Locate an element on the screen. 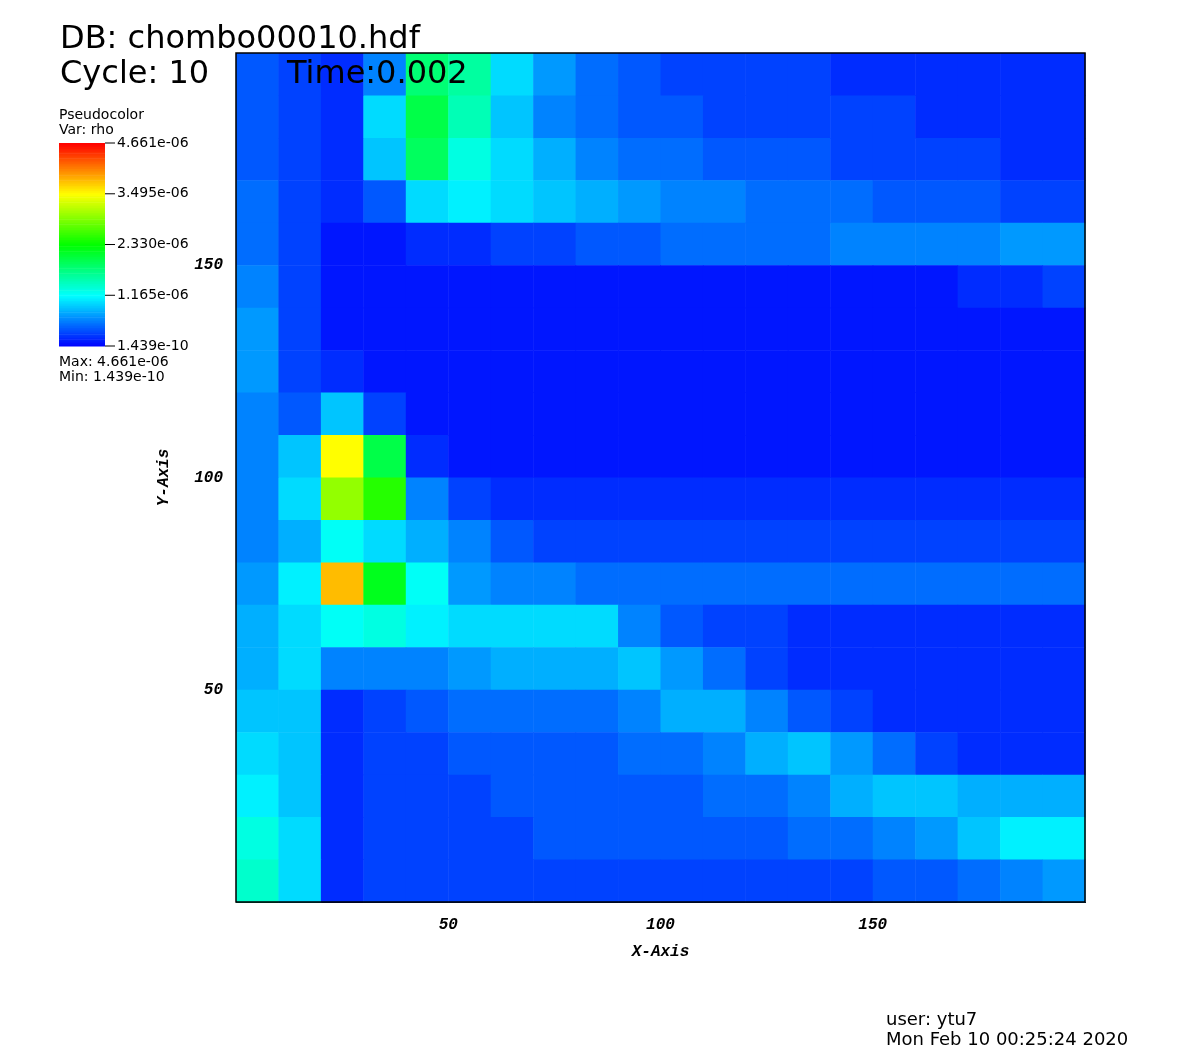  color-bar-label: 1.165e-06 is located at coordinates (153, 293).